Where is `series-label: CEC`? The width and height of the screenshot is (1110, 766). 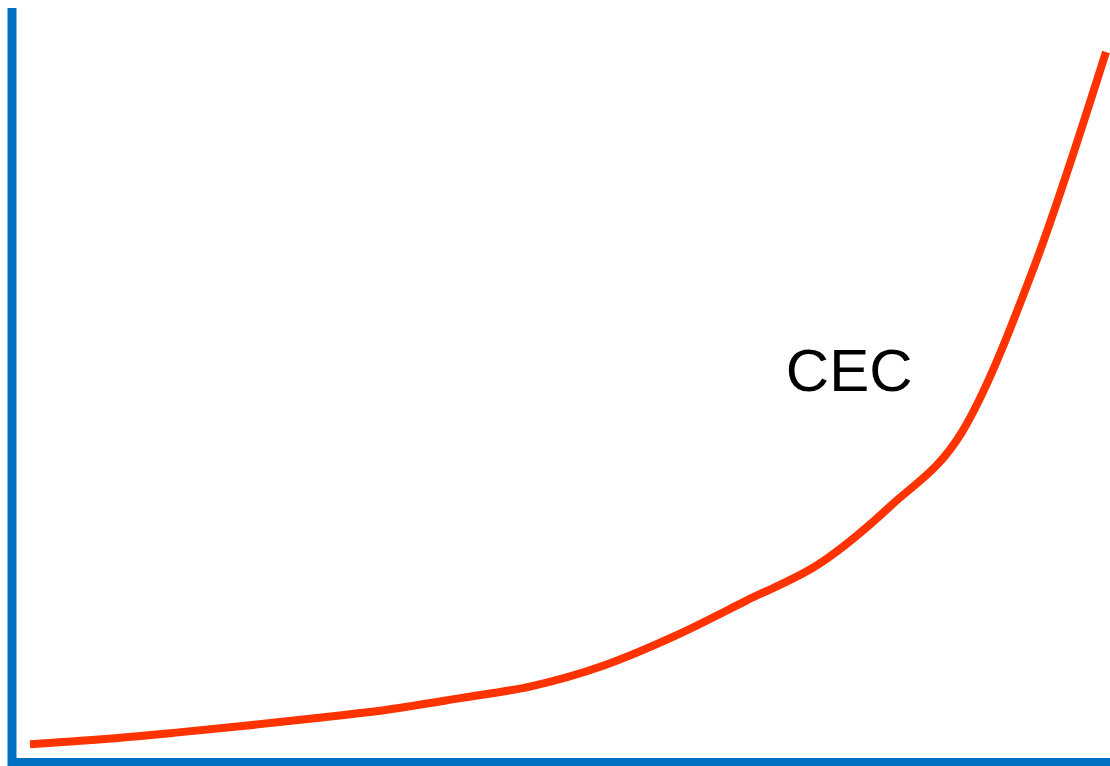
series-label: CEC is located at coordinates (849, 371).